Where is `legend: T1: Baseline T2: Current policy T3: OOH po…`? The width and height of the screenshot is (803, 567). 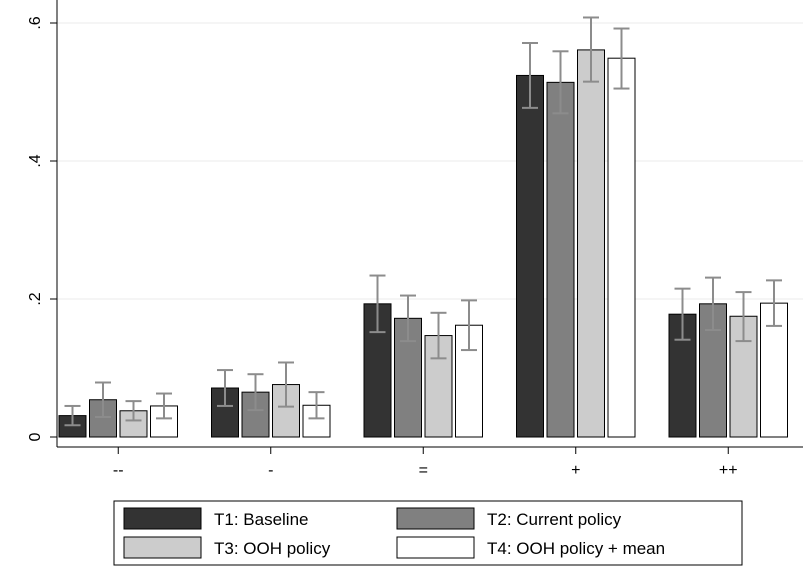 legend: T1: Baseline T2: Current policy T3: OOH po… is located at coordinates (428, 533).